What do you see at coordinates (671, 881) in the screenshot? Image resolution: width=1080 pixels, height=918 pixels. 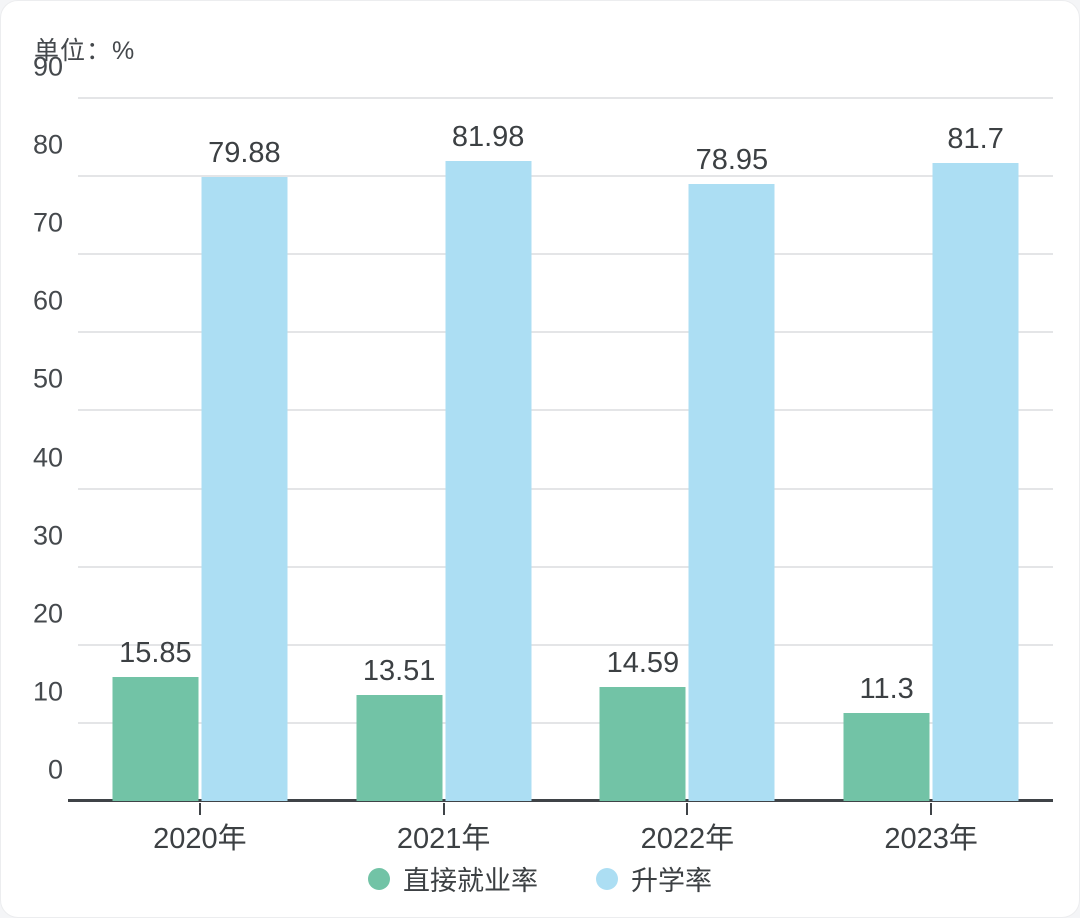 I see `legend-label: 升学率` at bounding box center [671, 881].